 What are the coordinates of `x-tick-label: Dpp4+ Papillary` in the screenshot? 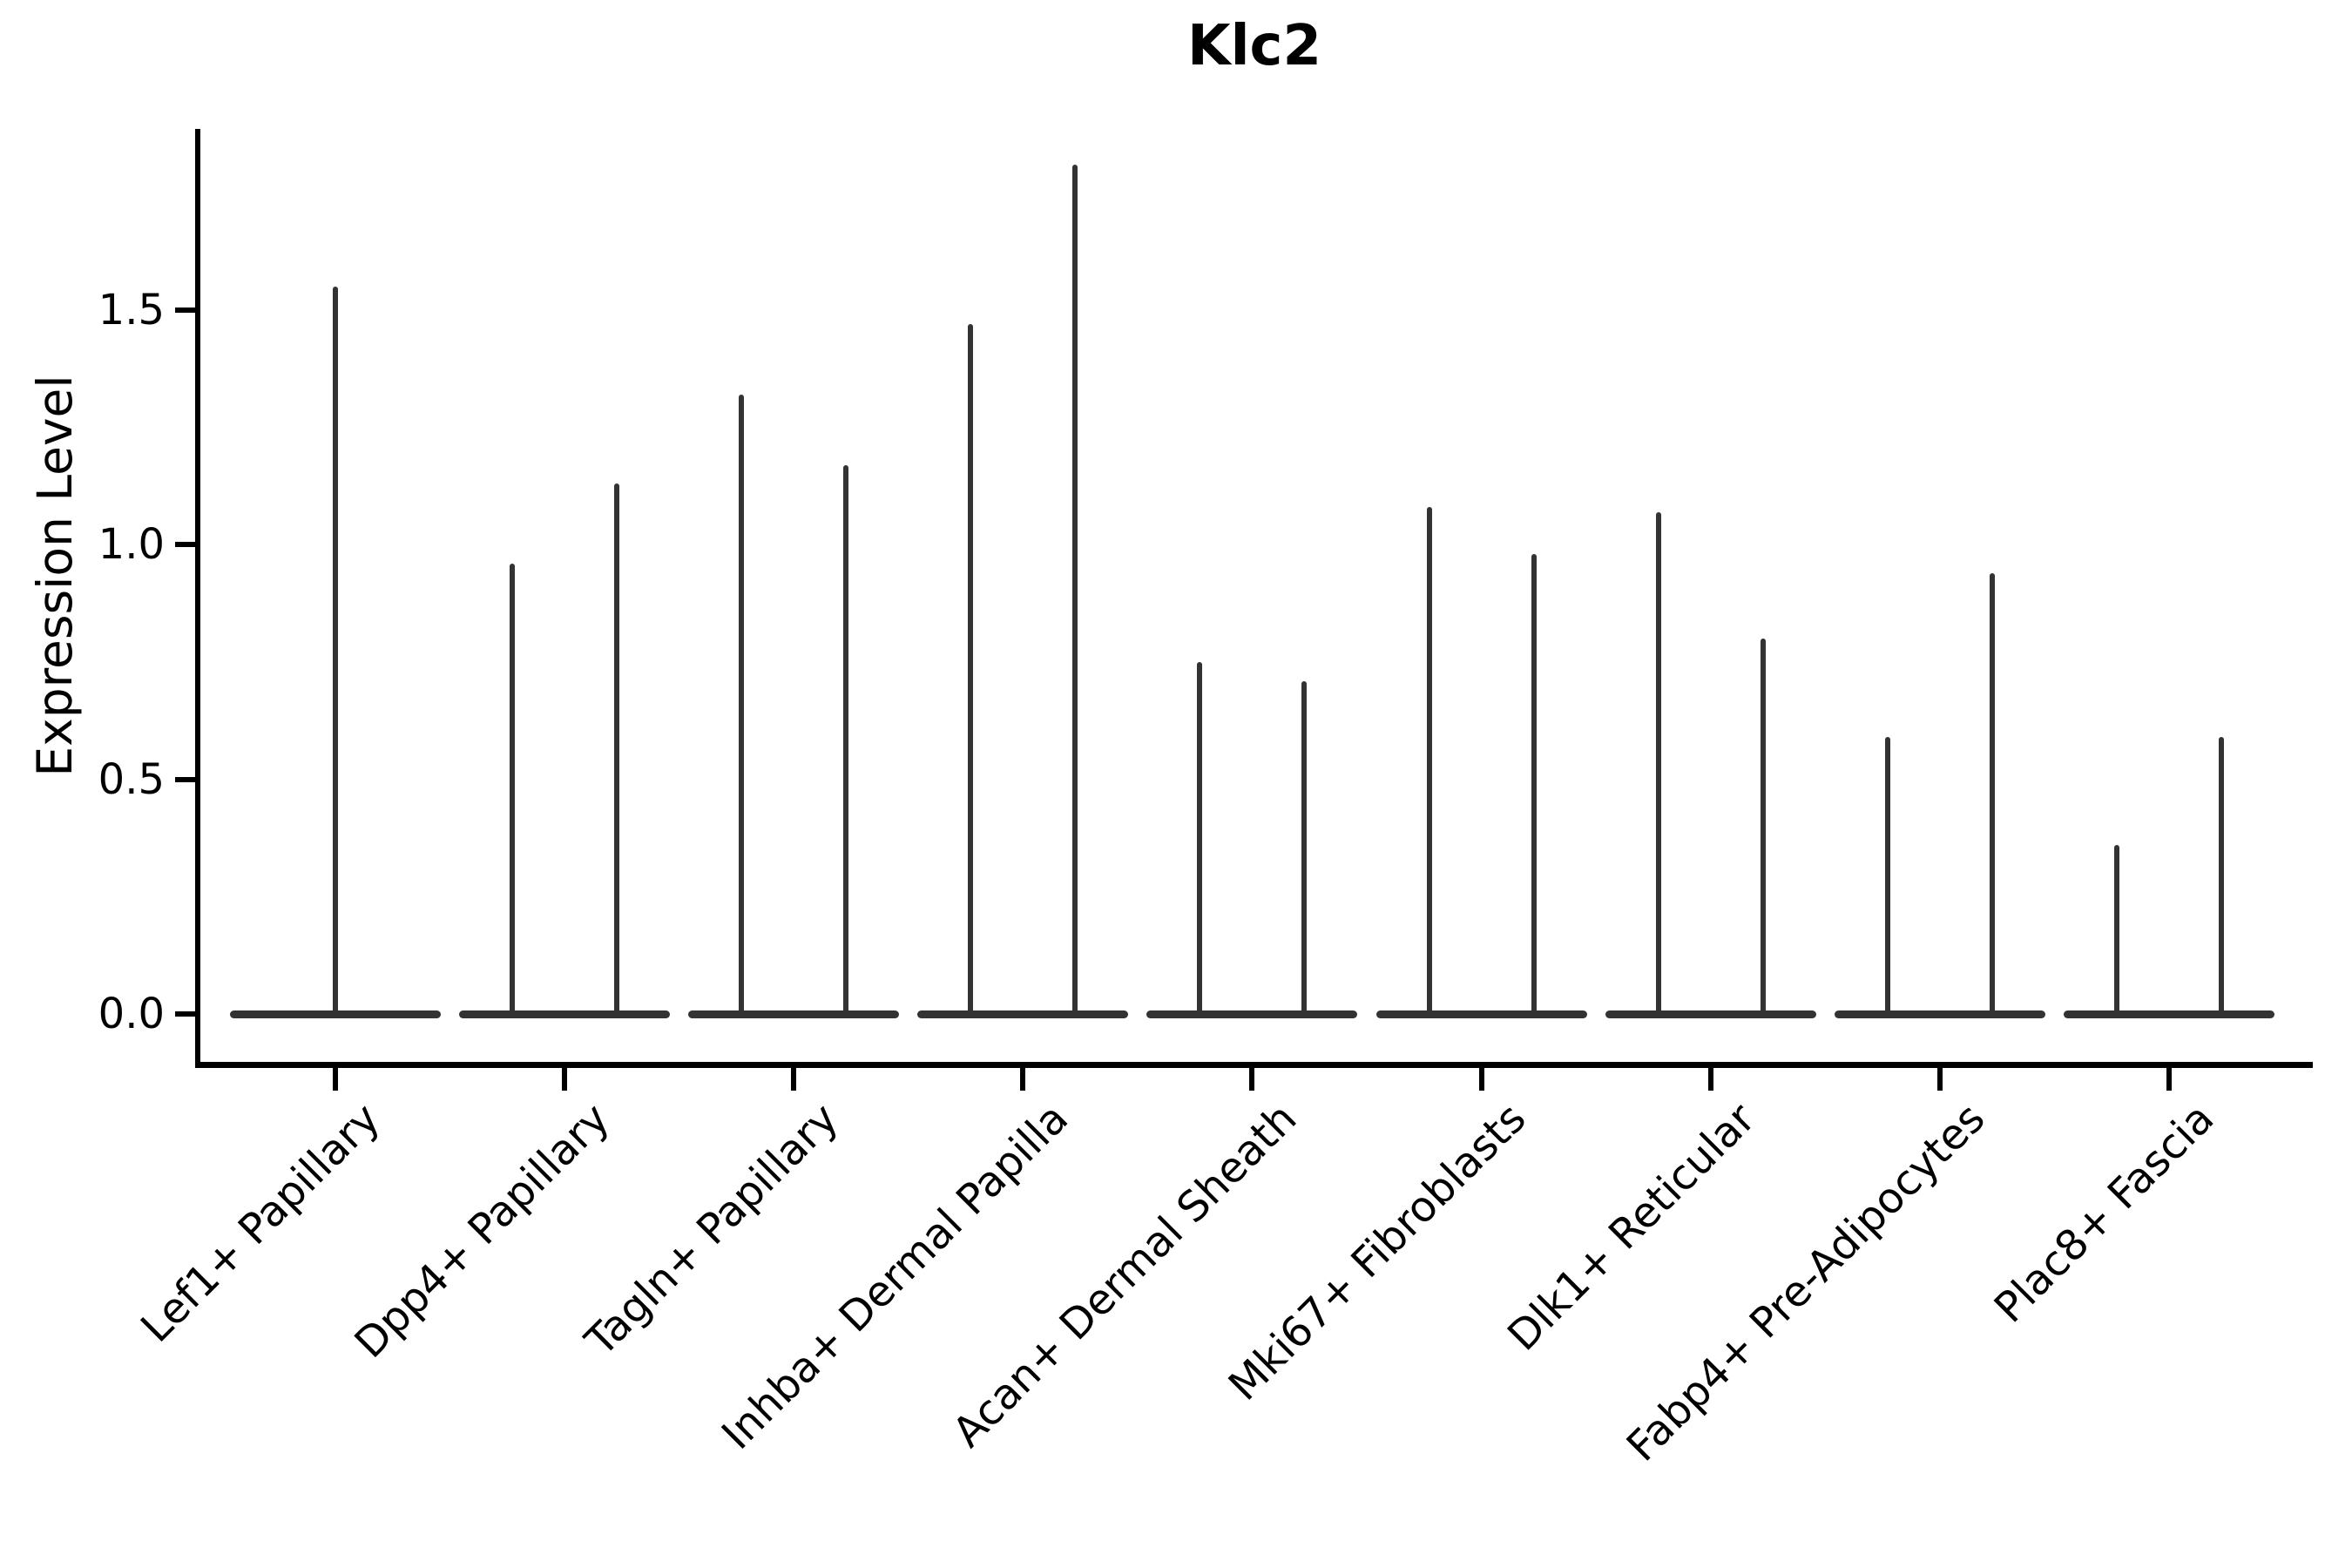 It's located at (482, 1231).